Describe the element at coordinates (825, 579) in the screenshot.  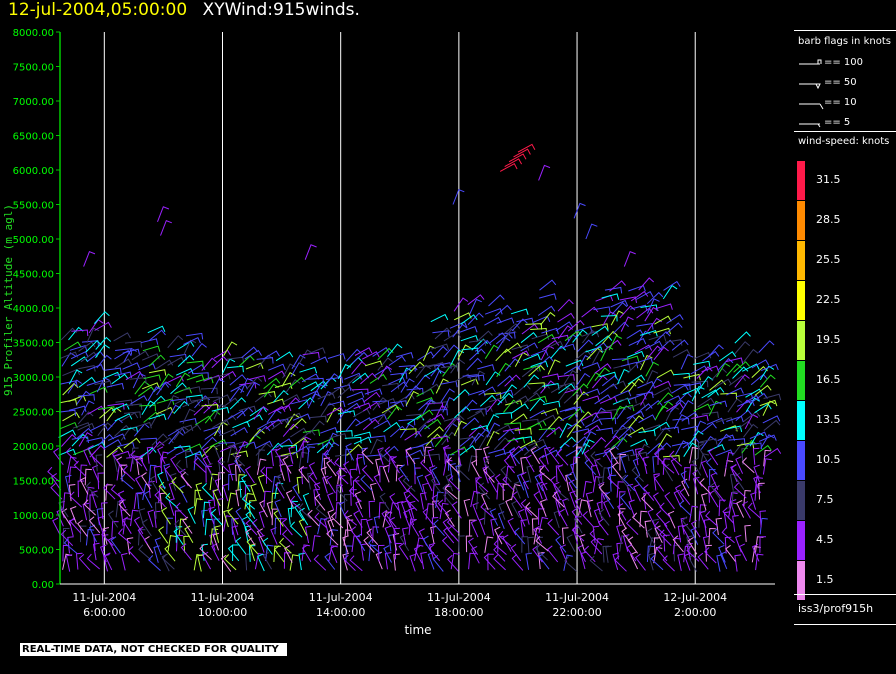
I see `speed-label: 1.5` at that location.